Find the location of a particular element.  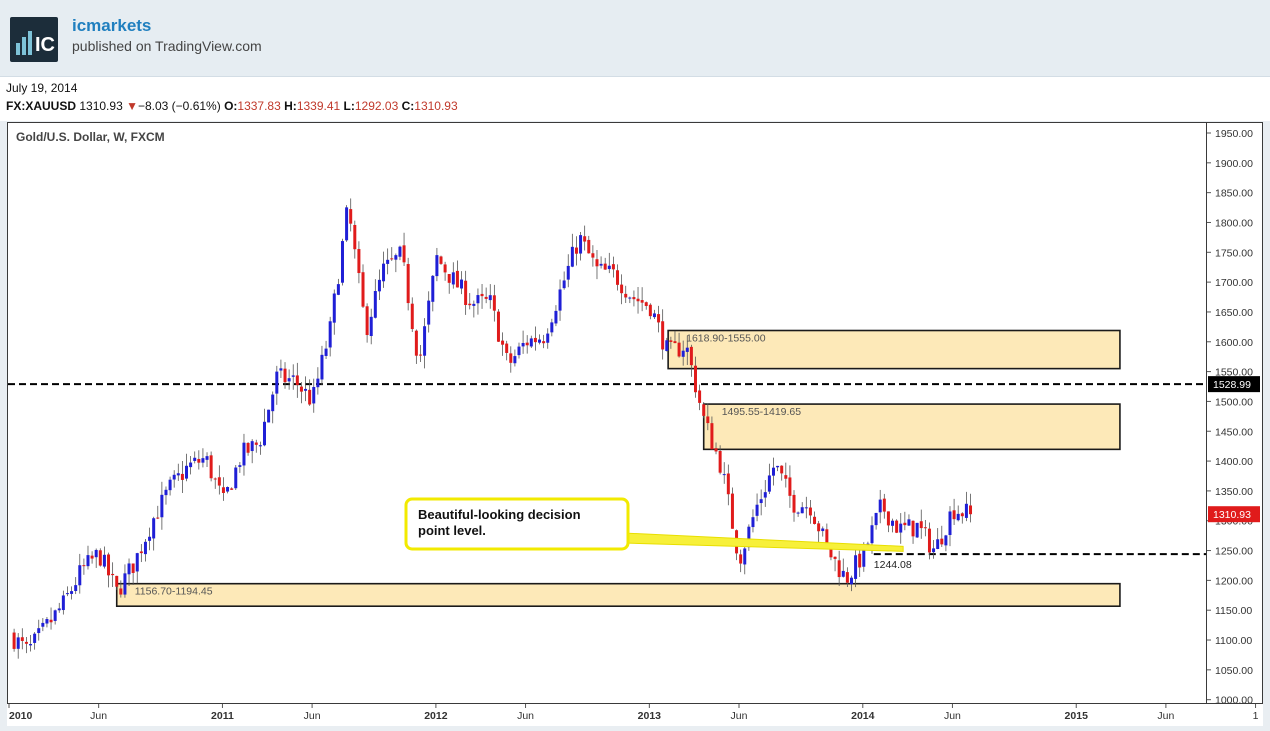

y-tick-label: 1700.00 is located at coordinates (1234, 283).